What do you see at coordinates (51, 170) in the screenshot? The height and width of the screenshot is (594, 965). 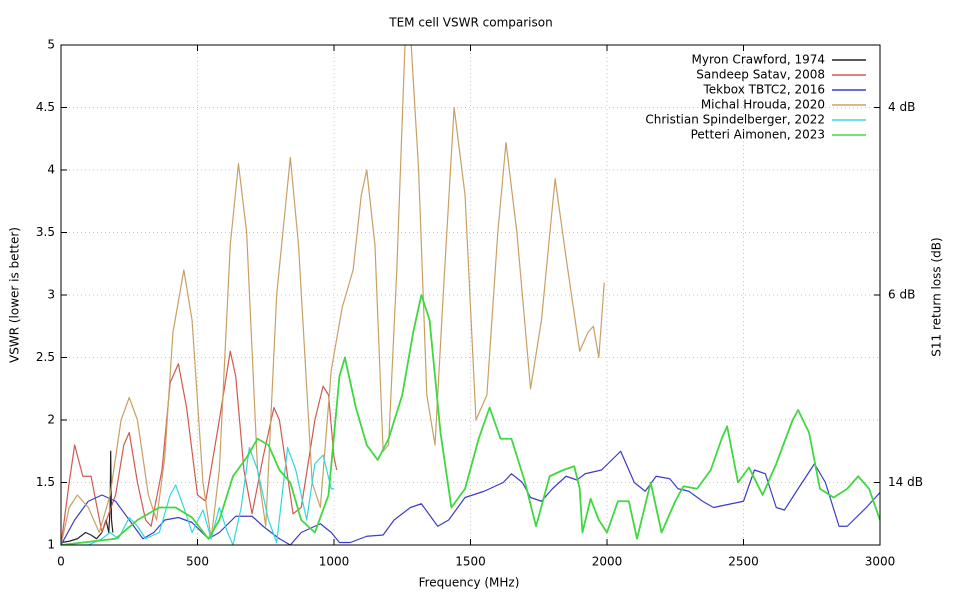 I see `y-tick-label: 4` at bounding box center [51, 170].